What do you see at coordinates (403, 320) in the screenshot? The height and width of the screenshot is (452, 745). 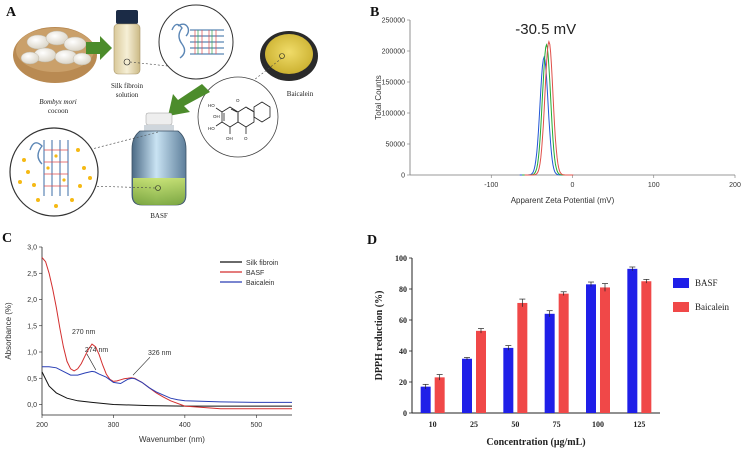 I see `y-tick-label: 60` at bounding box center [403, 320].